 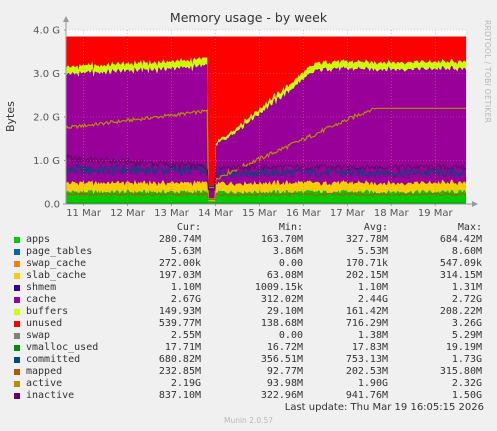 What do you see at coordinates (460, 263) in the screenshot?
I see `legend-max: 547.09k` at bounding box center [460, 263].